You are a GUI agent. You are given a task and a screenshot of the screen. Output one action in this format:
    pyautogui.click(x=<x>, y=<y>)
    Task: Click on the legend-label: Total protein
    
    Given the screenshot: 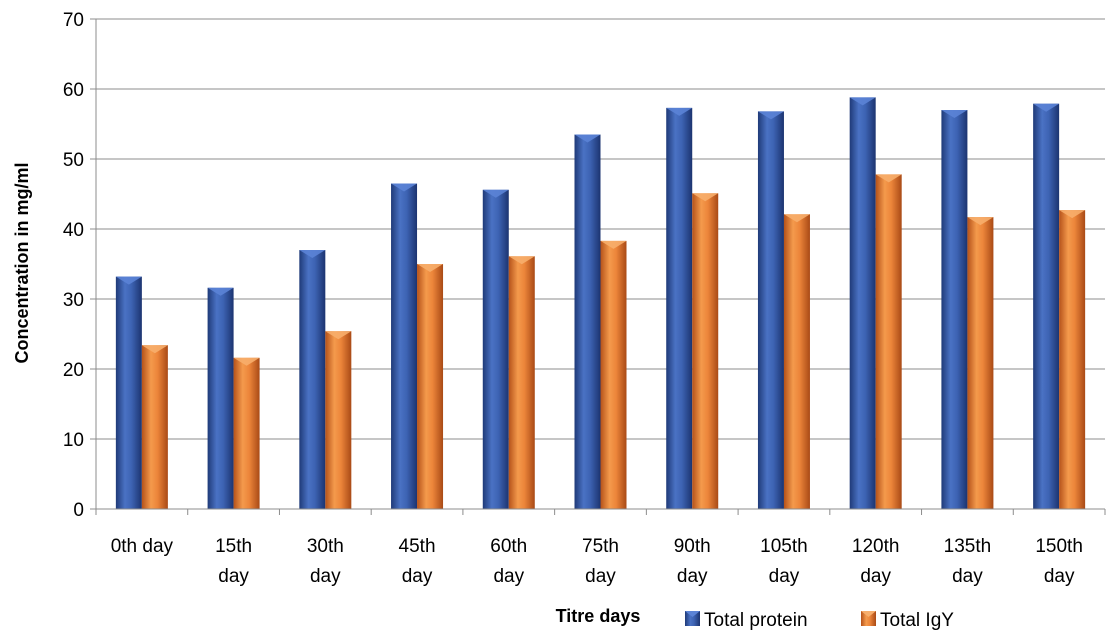 What is the action you would take?
    pyautogui.click(x=756, y=620)
    